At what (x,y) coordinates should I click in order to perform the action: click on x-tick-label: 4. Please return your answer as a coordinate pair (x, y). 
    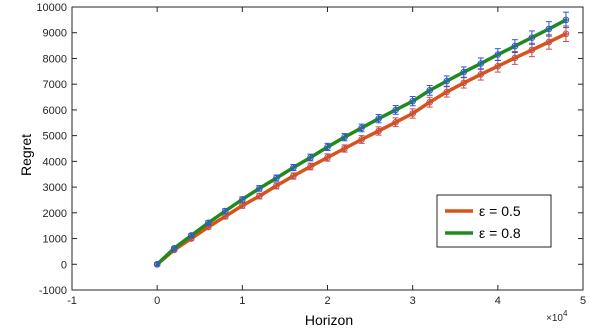
    Looking at the image, I should click on (498, 301).